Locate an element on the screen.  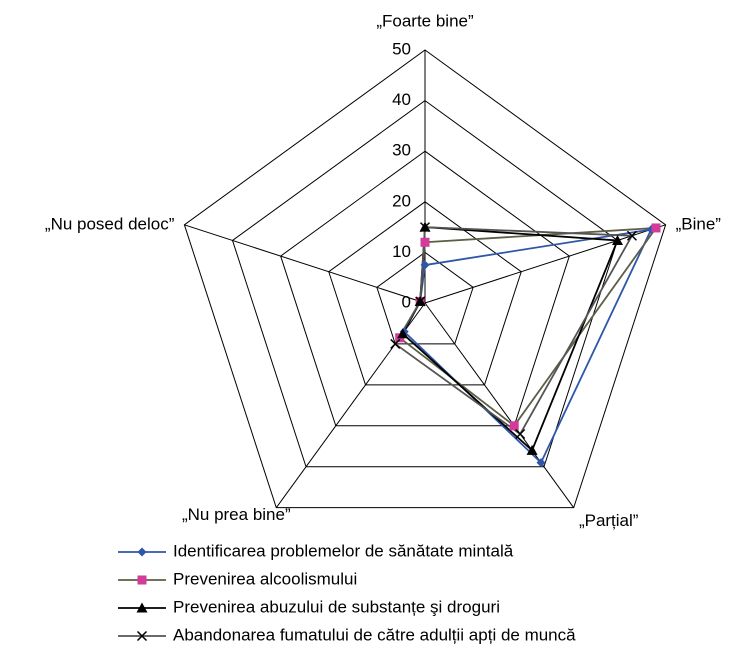
legend-label: Prevenirea alcoolismului is located at coordinates (265, 578).